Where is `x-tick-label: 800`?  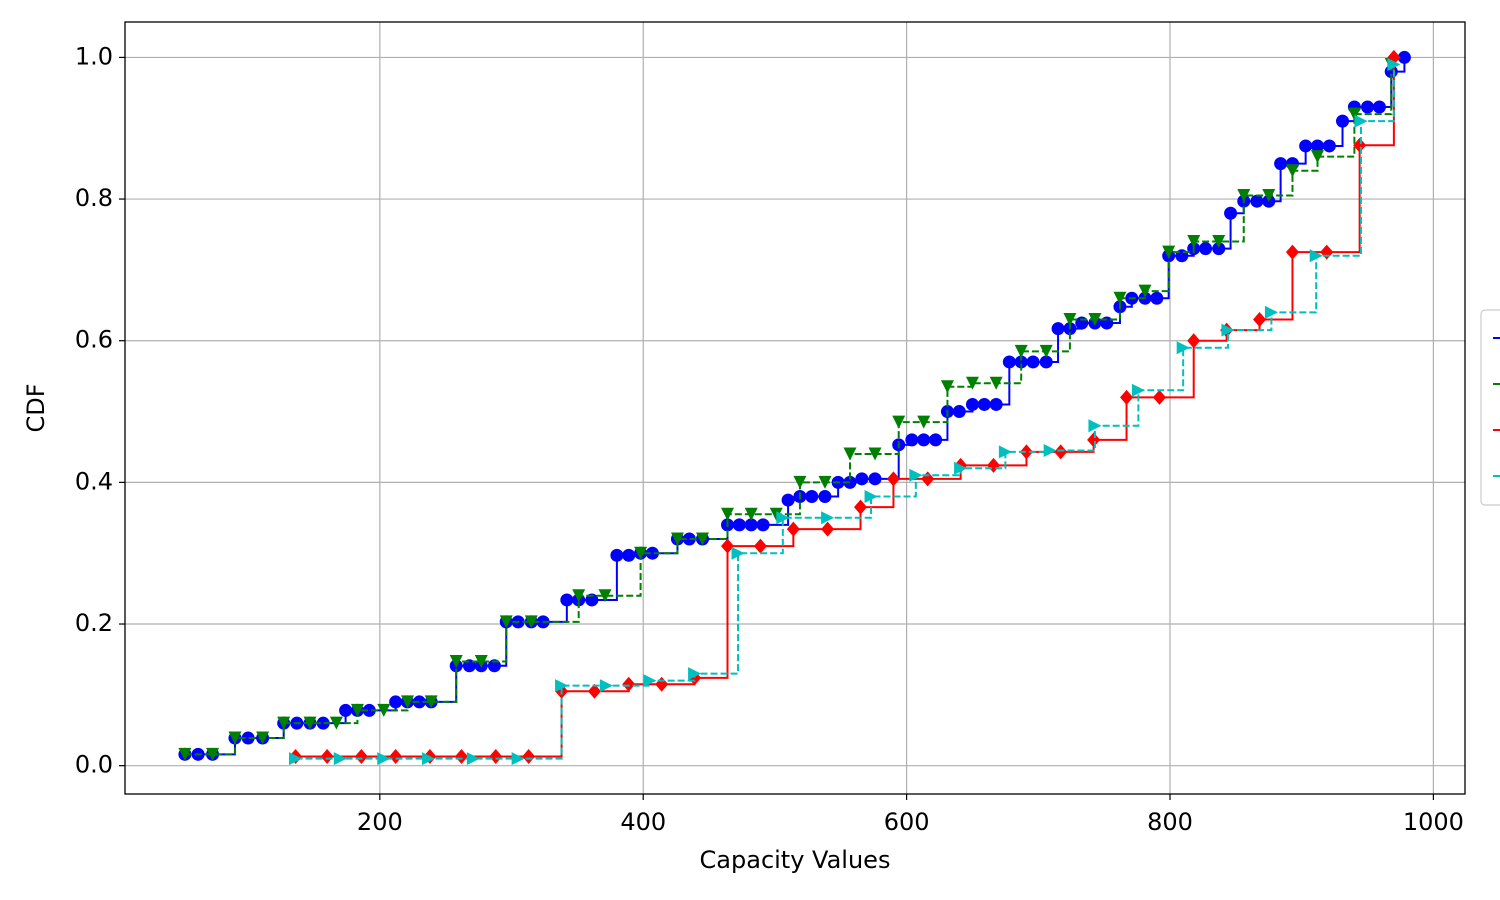 x-tick-label: 800 is located at coordinates (1170, 822).